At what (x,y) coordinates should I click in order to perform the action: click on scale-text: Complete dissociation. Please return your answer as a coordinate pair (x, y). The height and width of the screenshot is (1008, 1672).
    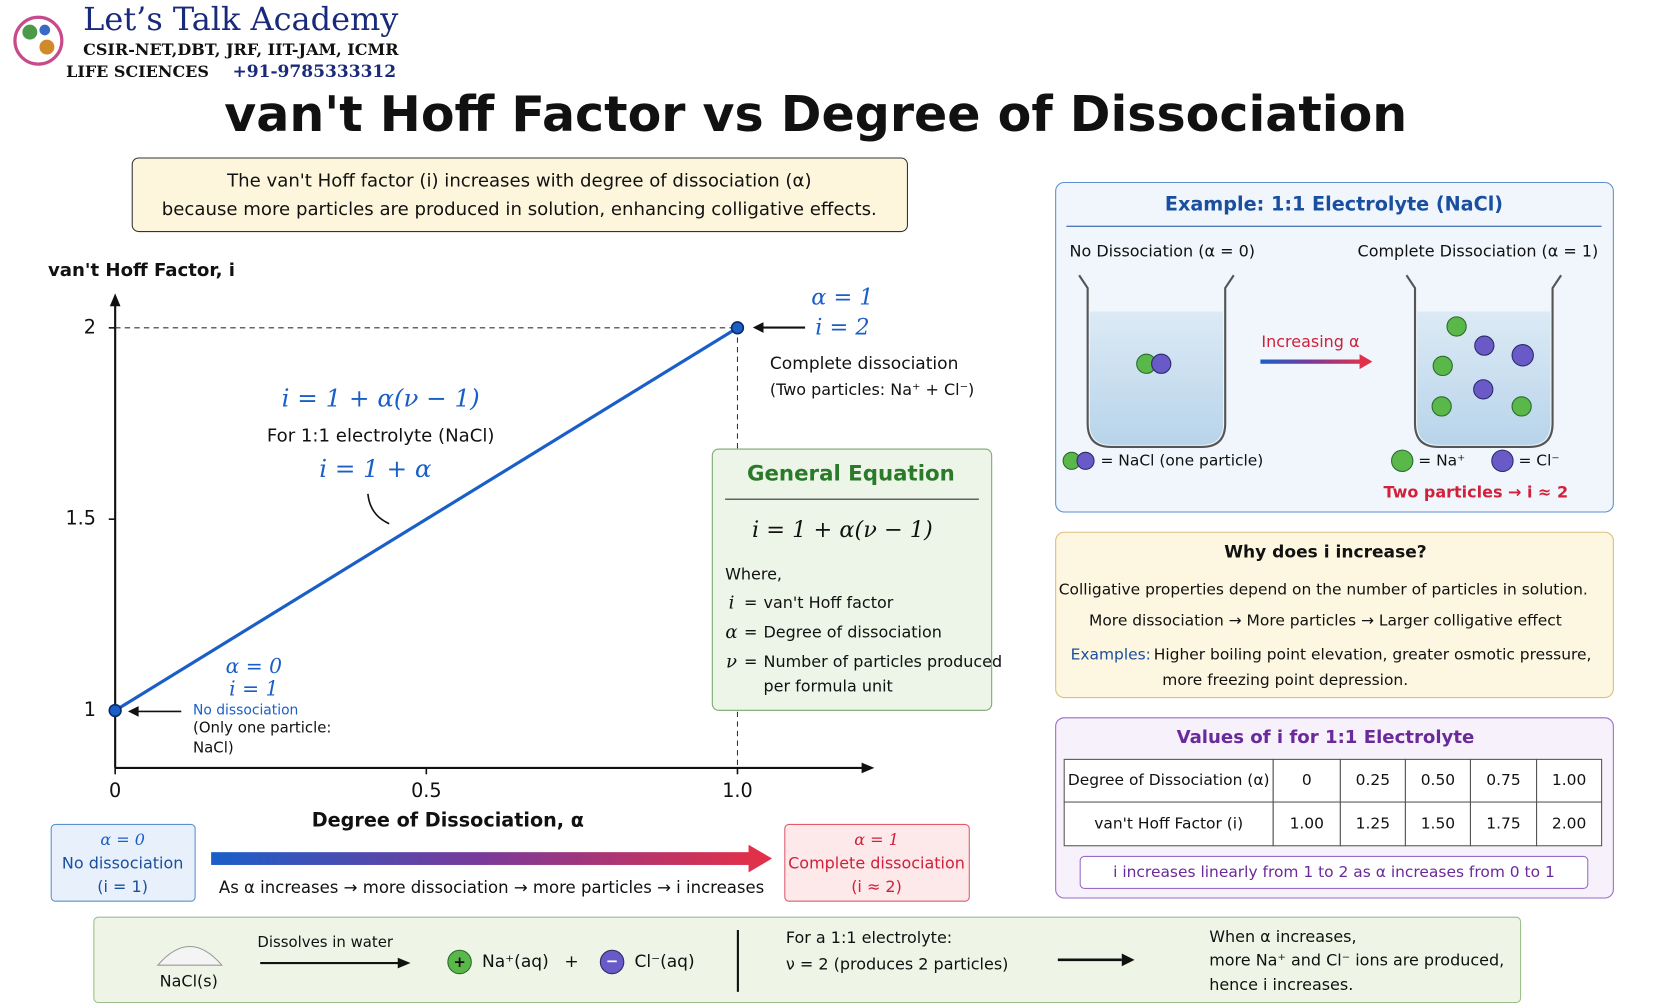
    Looking at the image, I should click on (876, 862).